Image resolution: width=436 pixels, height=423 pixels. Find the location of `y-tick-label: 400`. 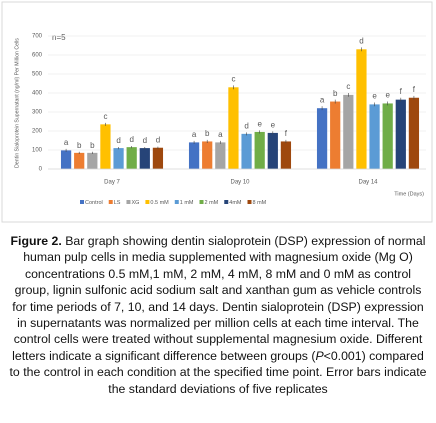

y-tick-label: 400 is located at coordinates (37, 94).